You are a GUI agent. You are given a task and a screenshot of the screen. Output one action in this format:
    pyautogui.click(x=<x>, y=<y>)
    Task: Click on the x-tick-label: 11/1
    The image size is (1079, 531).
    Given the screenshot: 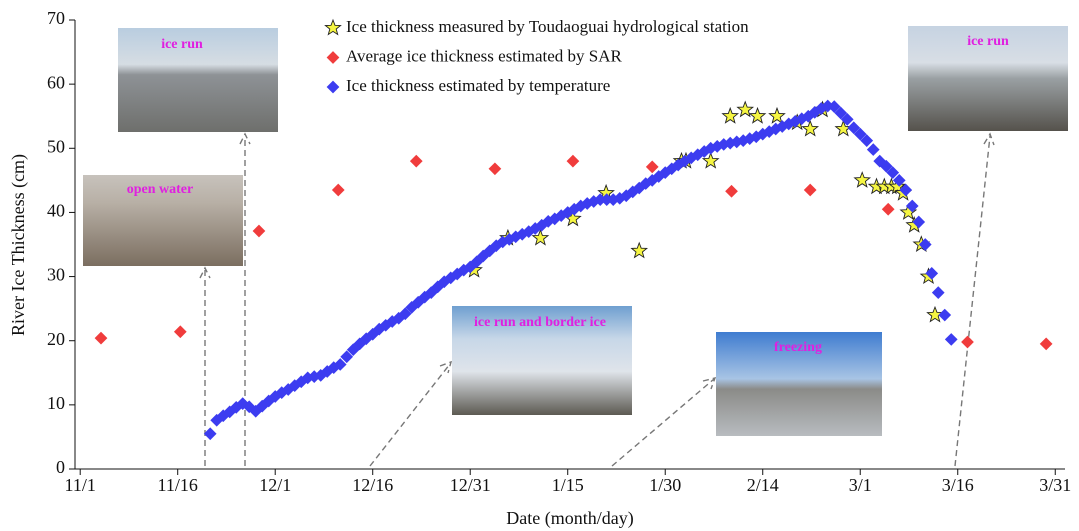 What is the action you would take?
    pyautogui.click(x=80, y=485)
    